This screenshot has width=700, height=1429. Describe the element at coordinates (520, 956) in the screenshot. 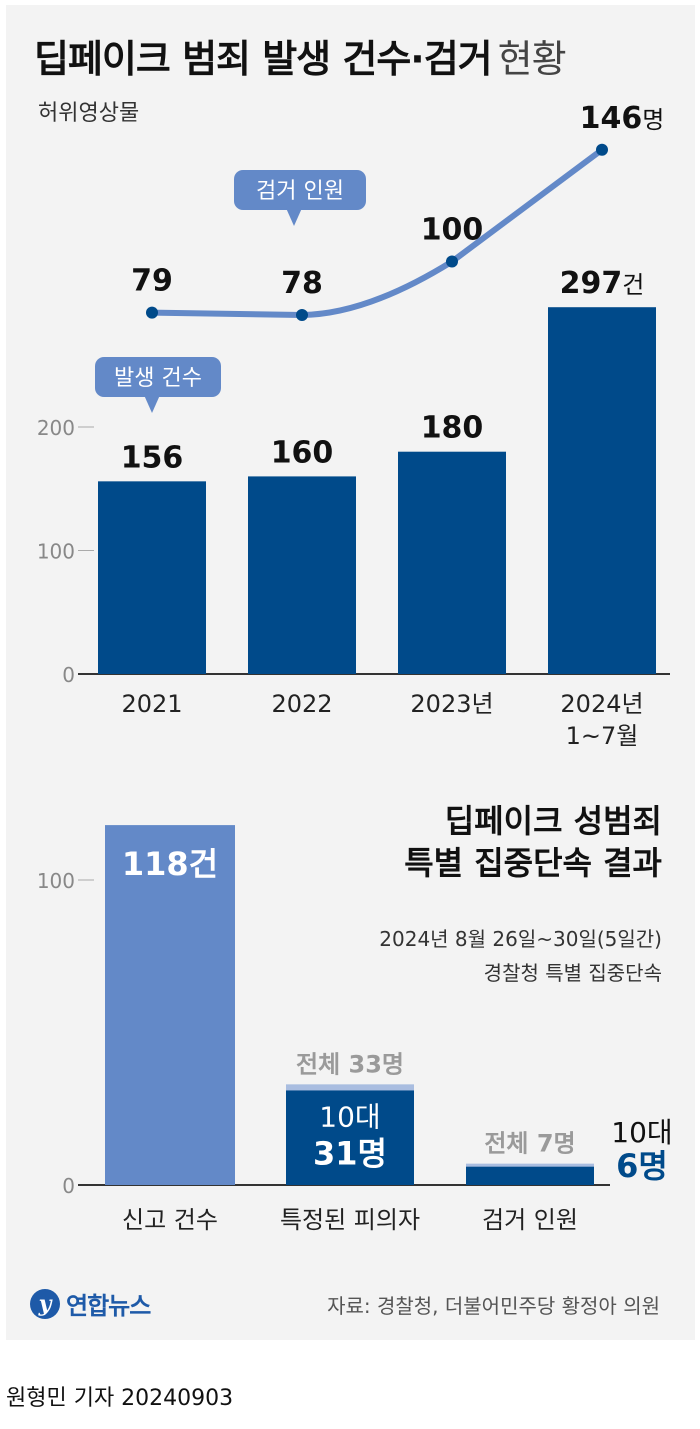

I see `bottom-chart-subtitle: 2024년 8월 26일~30일(5일간) 경찰청 특별 집중단속` at that location.